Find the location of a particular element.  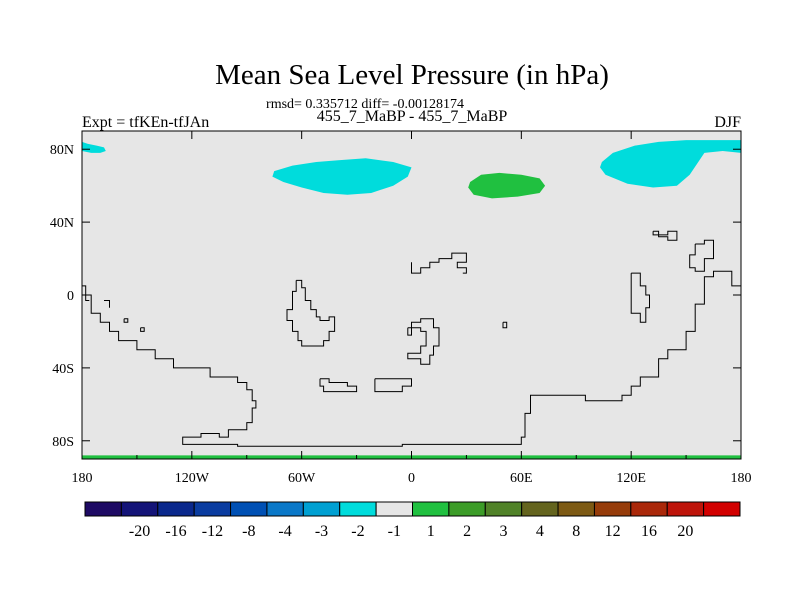

colorbar-label-5: -3 is located at coordinates (321, 531).